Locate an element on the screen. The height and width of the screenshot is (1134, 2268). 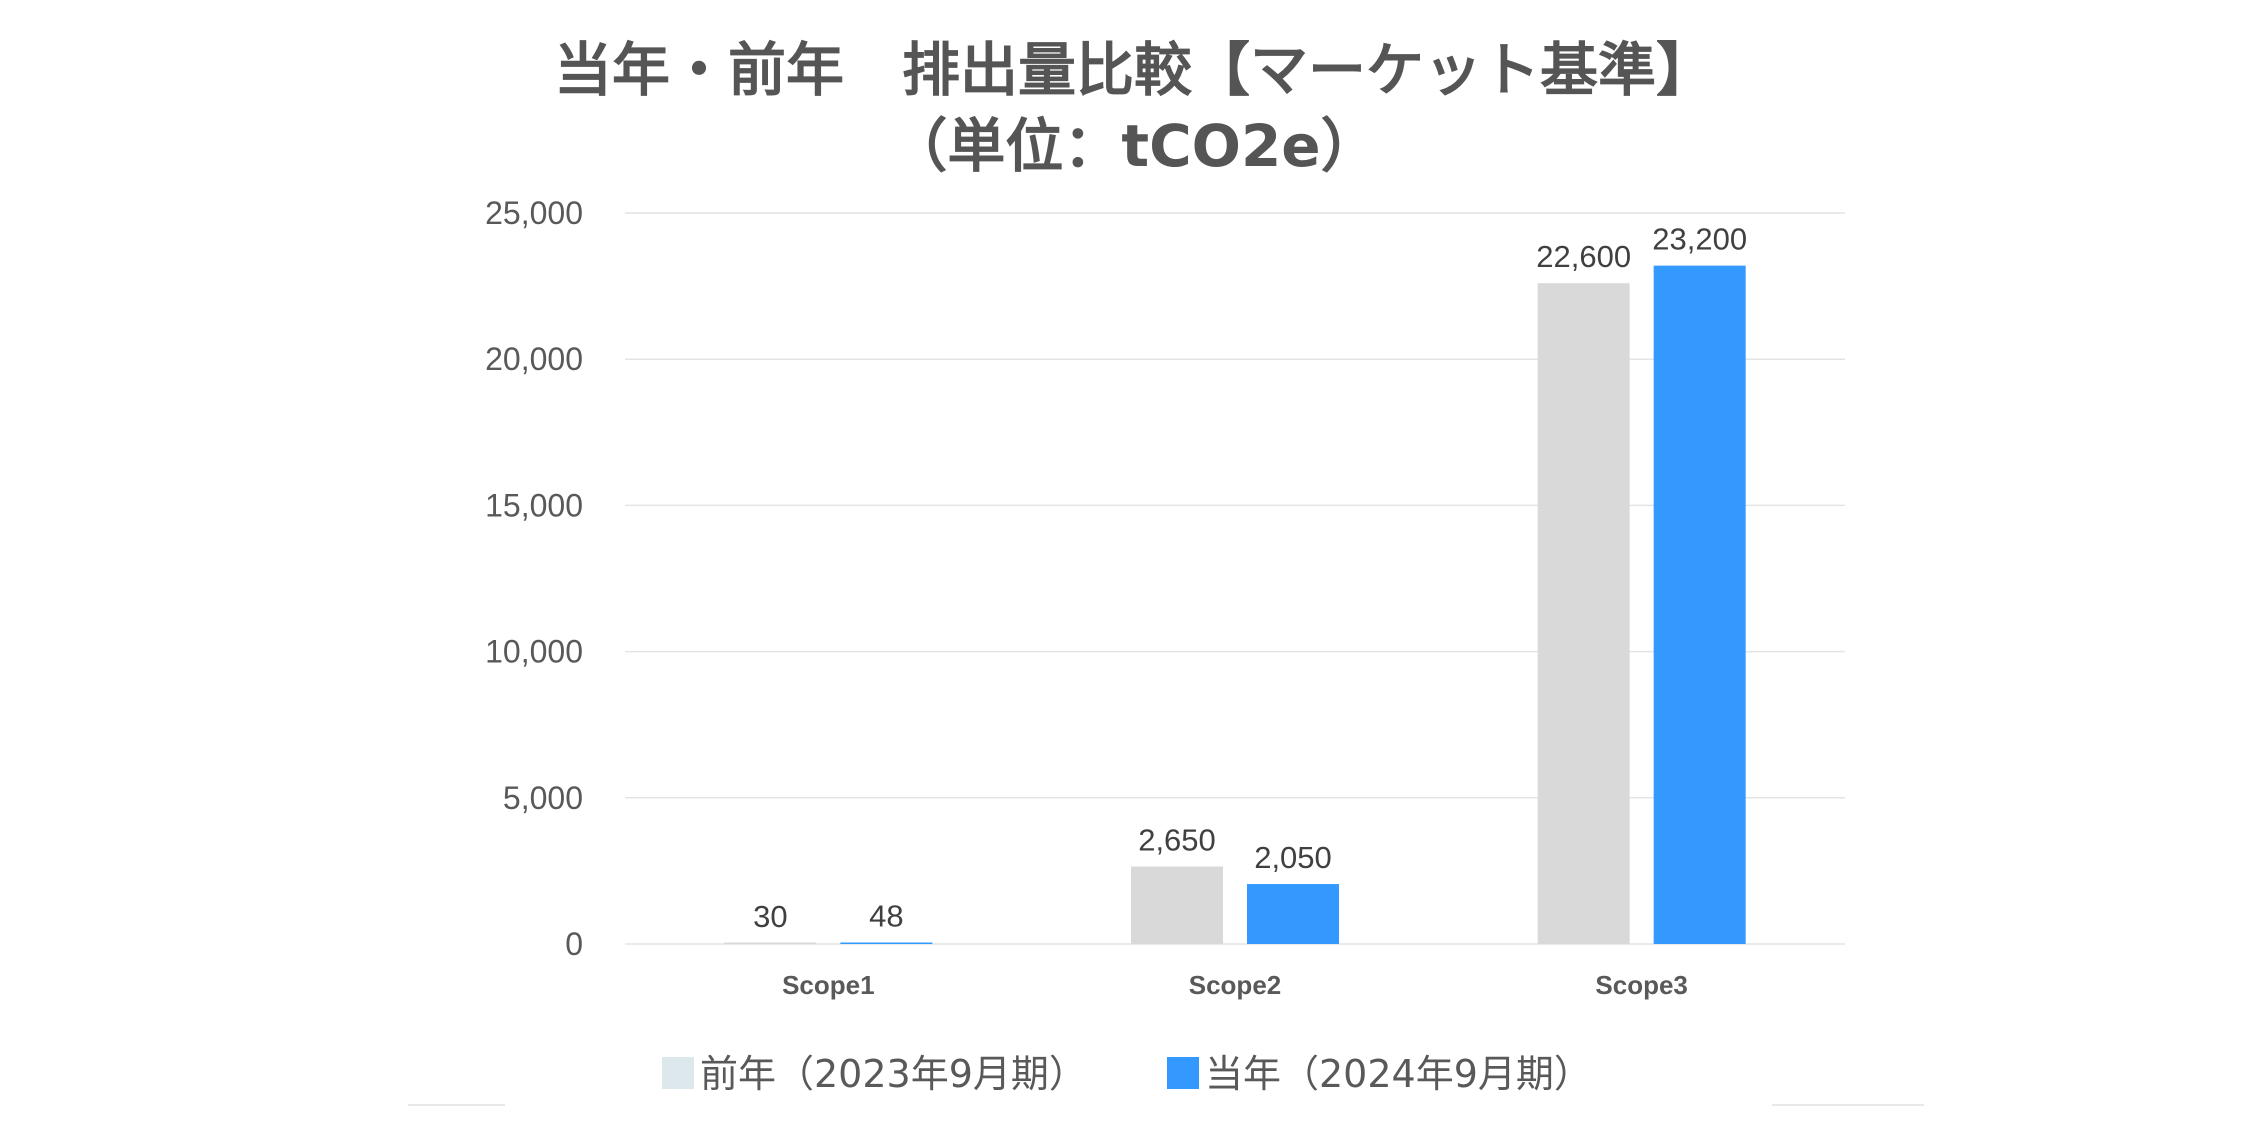
x-category-label: Scope2 is located at coordinates (1235, 985).